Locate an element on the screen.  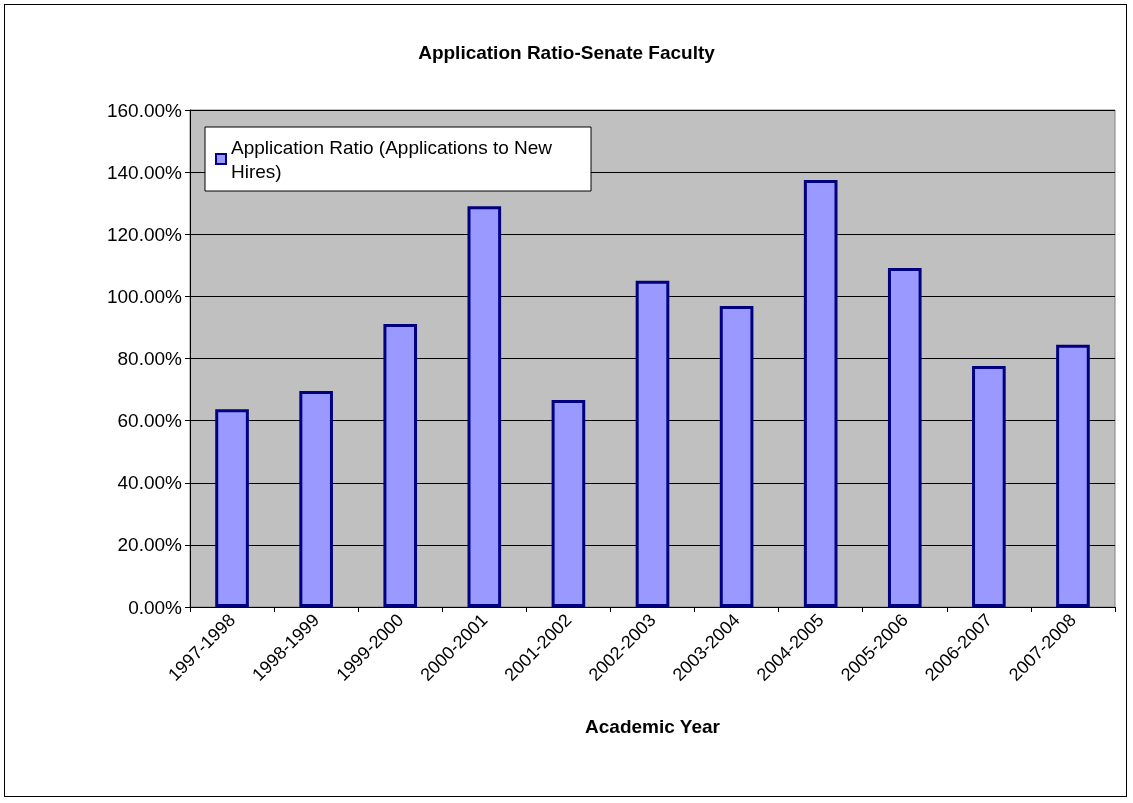
y-tick-label: 160.00% is located at coordinates (144, 110).